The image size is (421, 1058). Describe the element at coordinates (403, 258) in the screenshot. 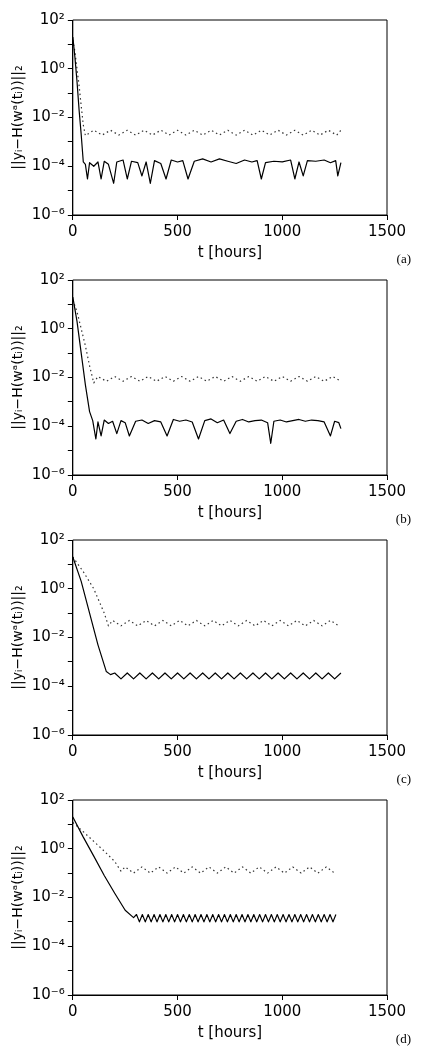

I see `text: (a)` at that location.